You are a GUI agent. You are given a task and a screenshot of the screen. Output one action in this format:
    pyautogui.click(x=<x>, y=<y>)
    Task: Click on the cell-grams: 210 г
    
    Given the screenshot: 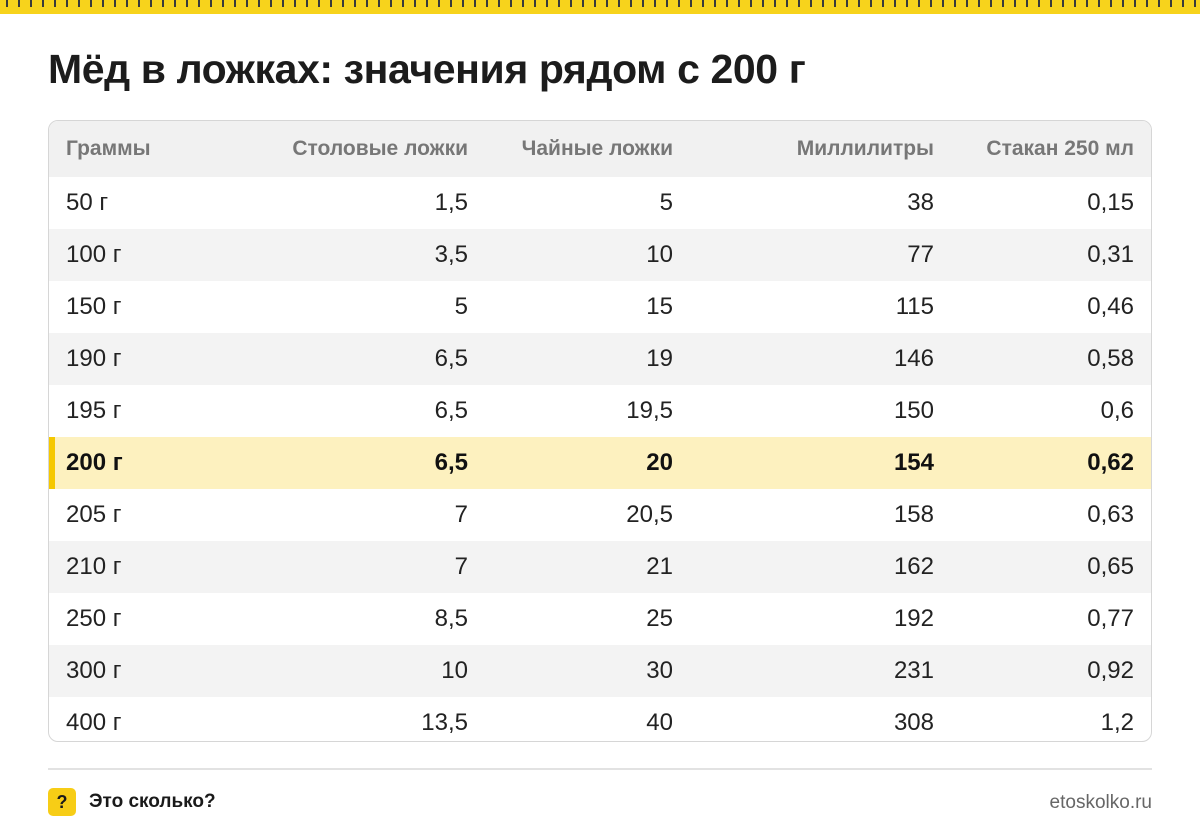 What is the action you would take?
    pyautogui.click(x=94, y=566)
    